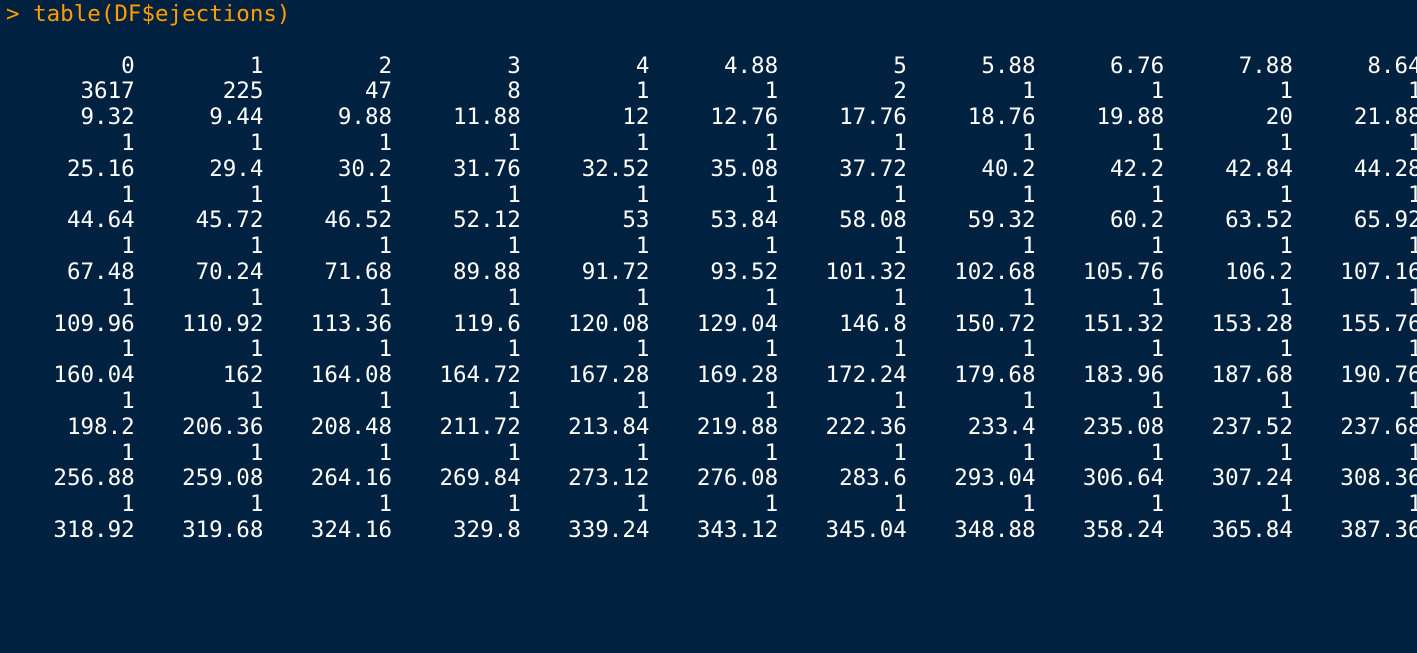 The image size is (1417, 653). What do you see at coordinates (107, 117) in the screenshot?
I see `table-value-cell: 9.32` at bounding box center [107, 117].